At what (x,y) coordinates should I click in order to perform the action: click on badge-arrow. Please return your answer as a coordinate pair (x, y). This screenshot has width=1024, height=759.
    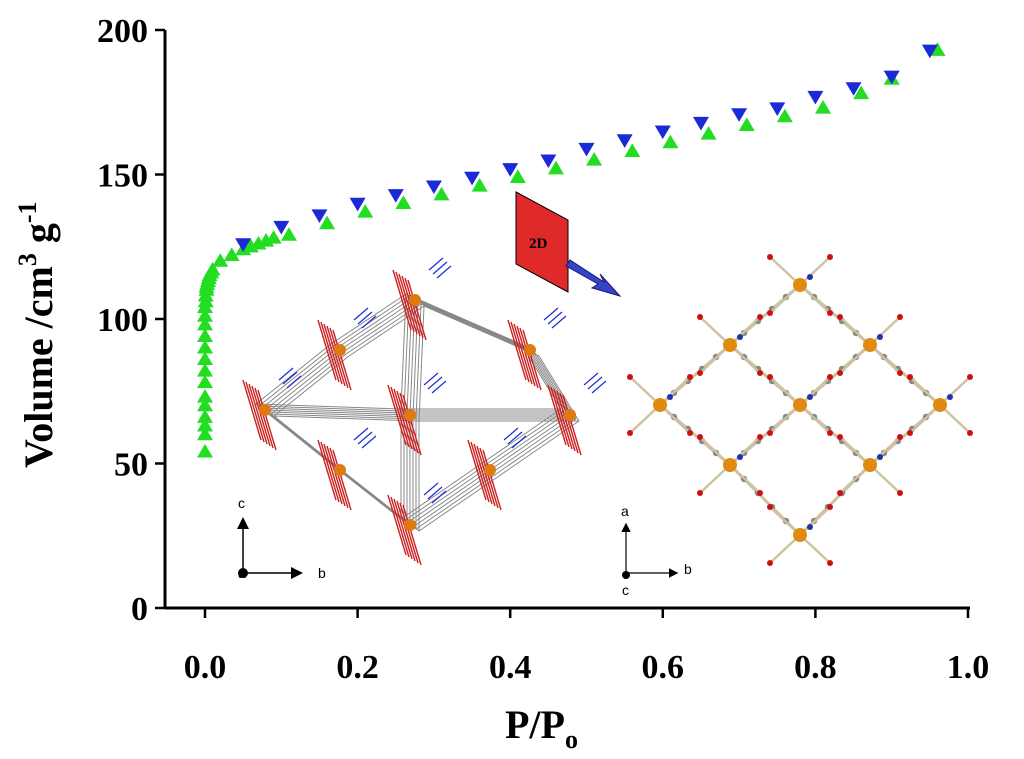
    Looking at the image, I should click on (593, 278).